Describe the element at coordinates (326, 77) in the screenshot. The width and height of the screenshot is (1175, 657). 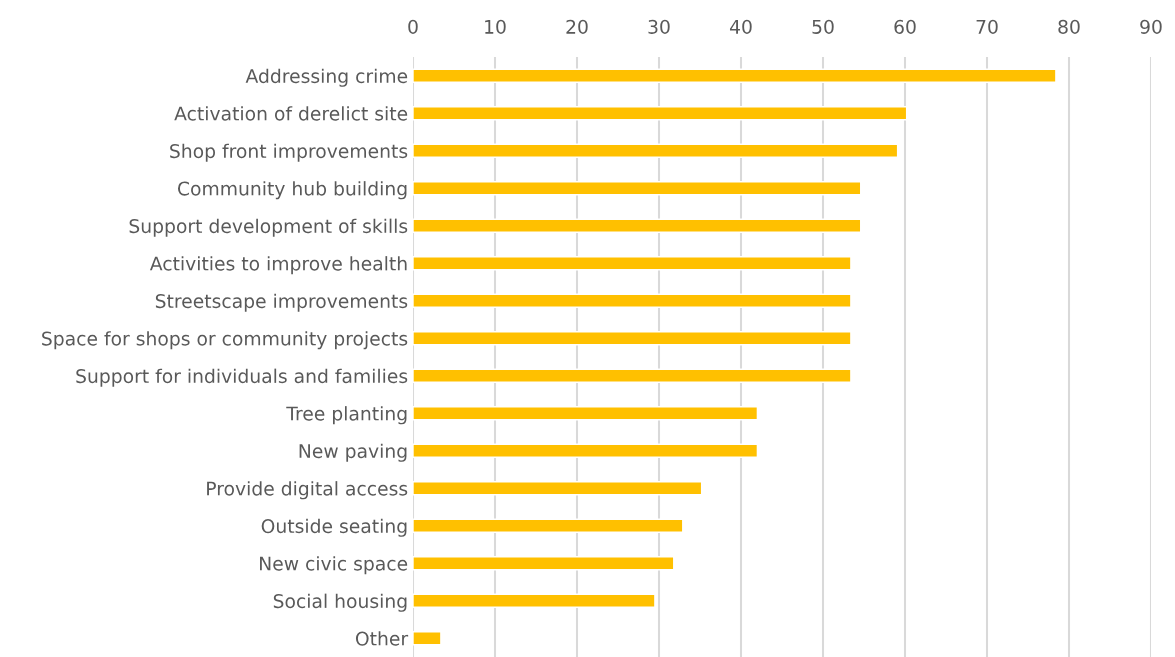
I see `y-tick-label: Addressing crime` at that location.